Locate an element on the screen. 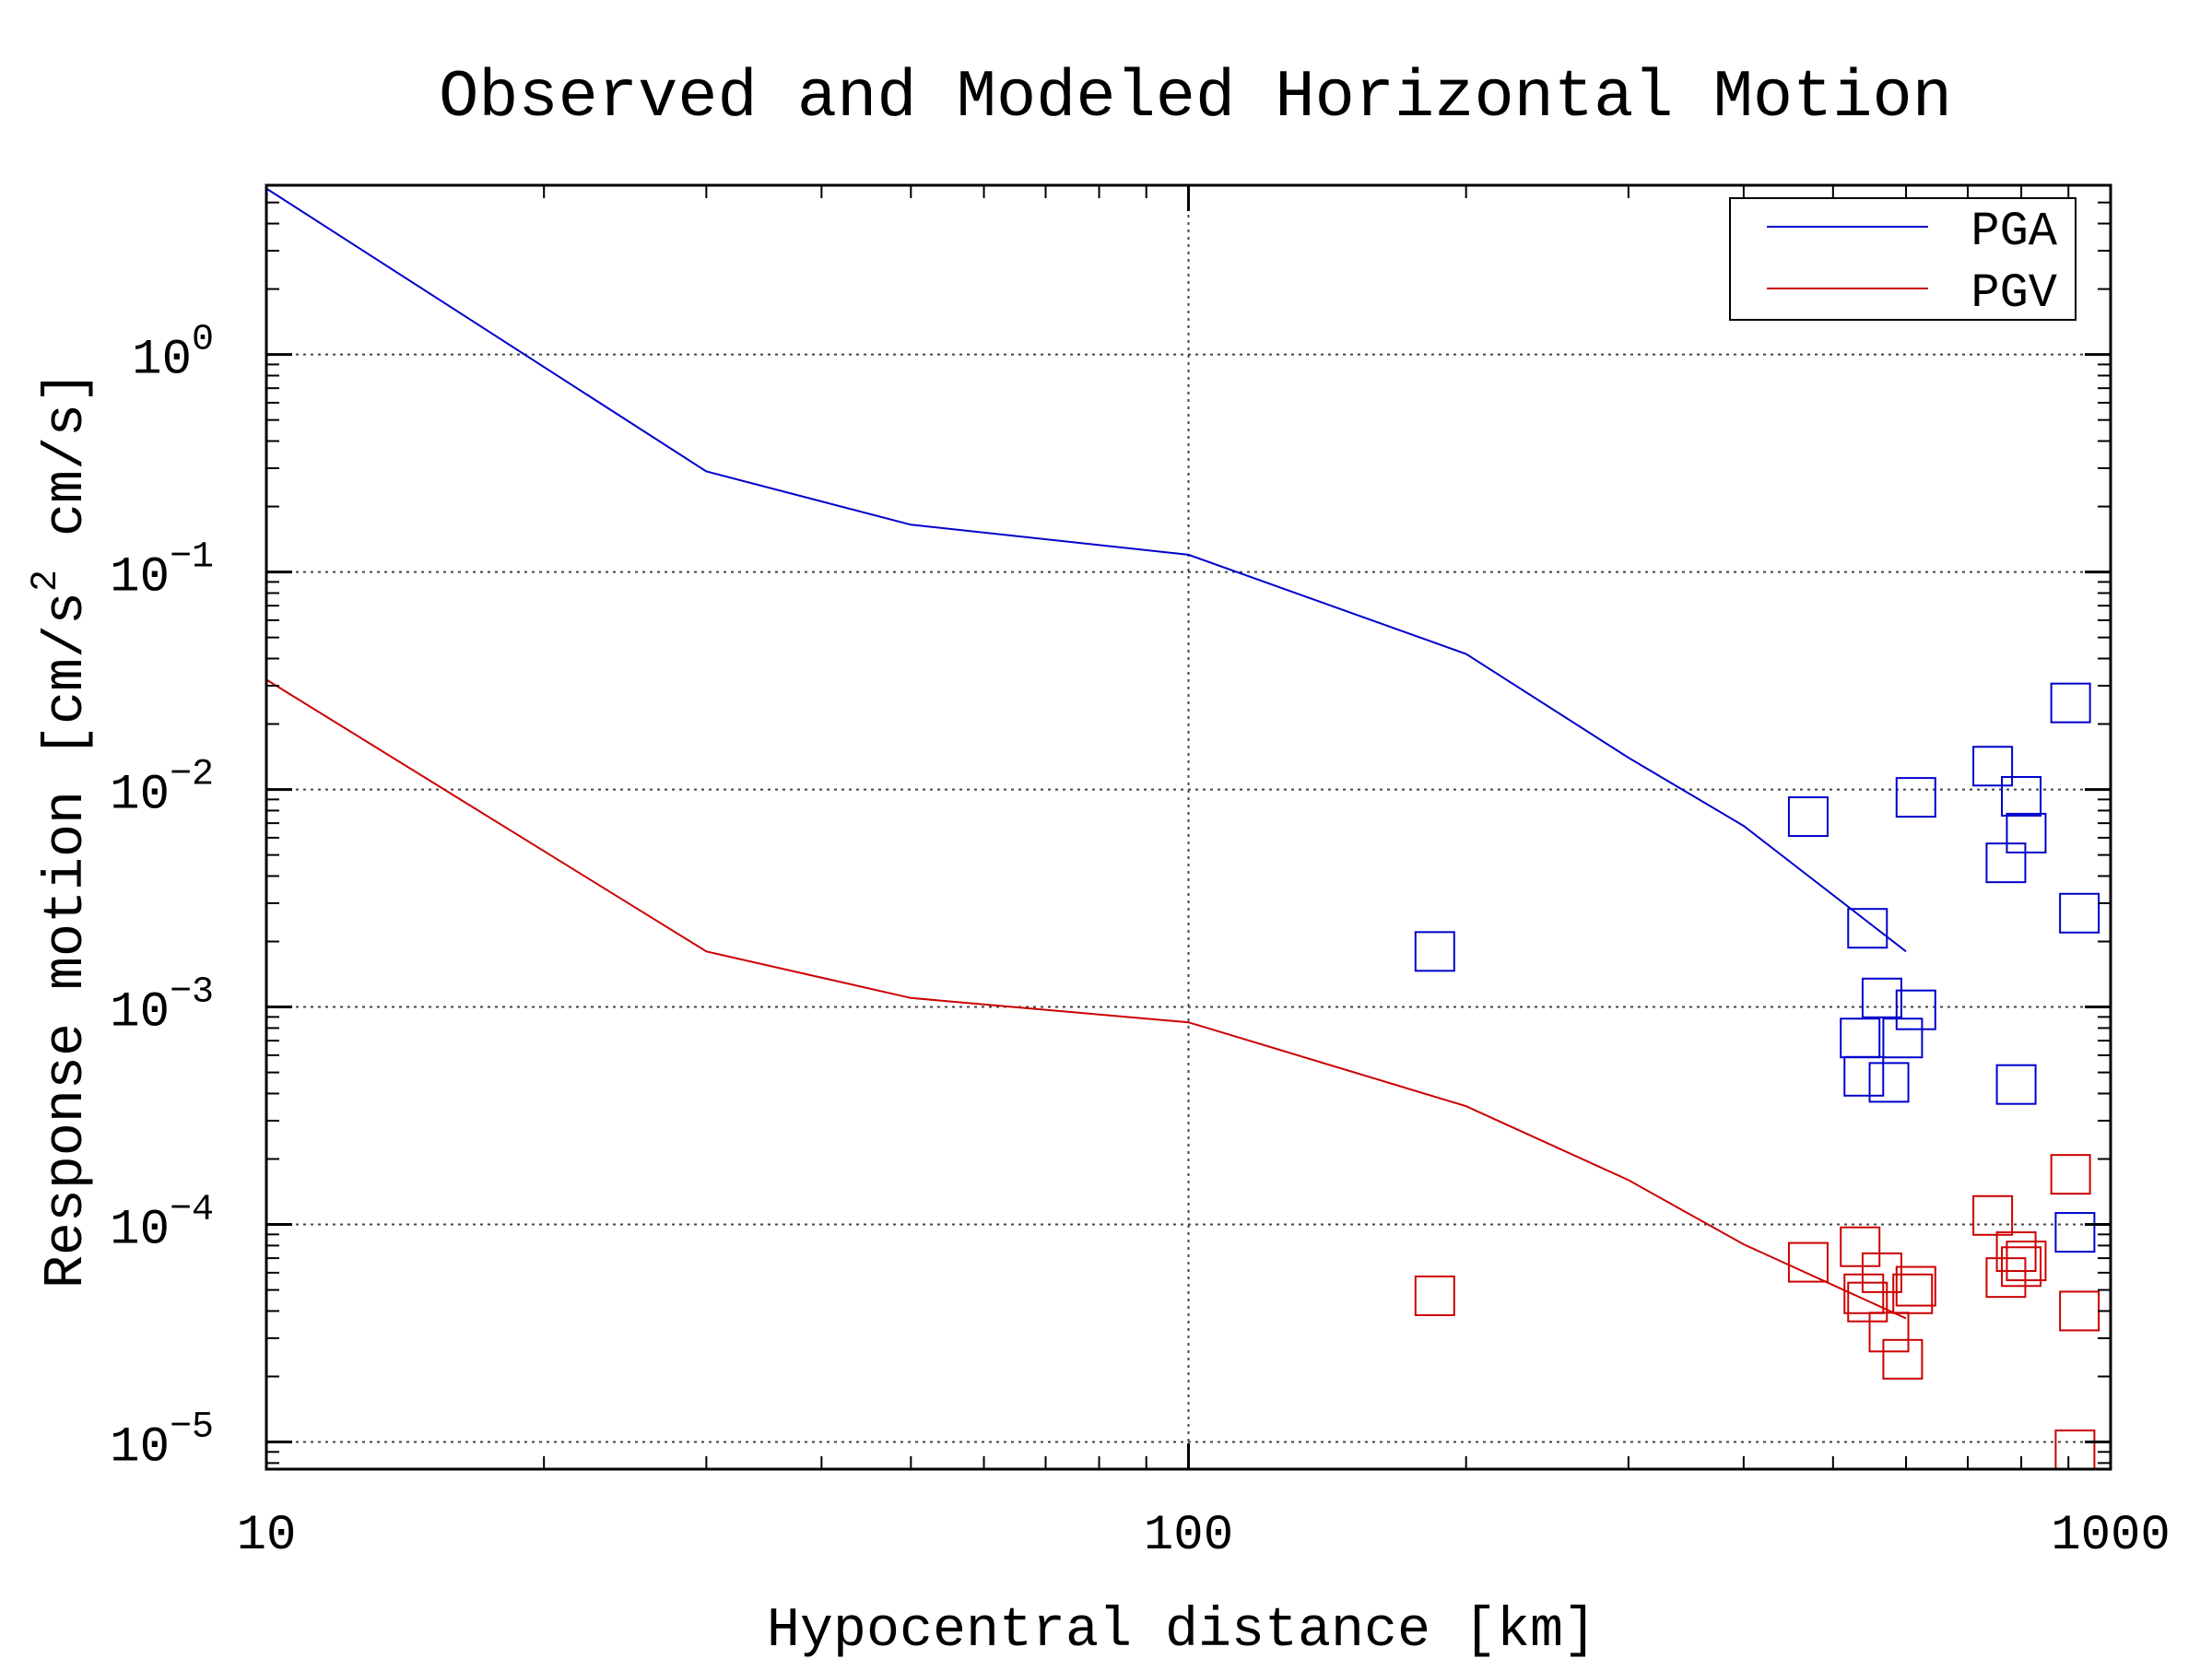 This screenshot has width=2212, height=1659. y-axis-label-superscript: 2 is located at coordinates (46, 581).